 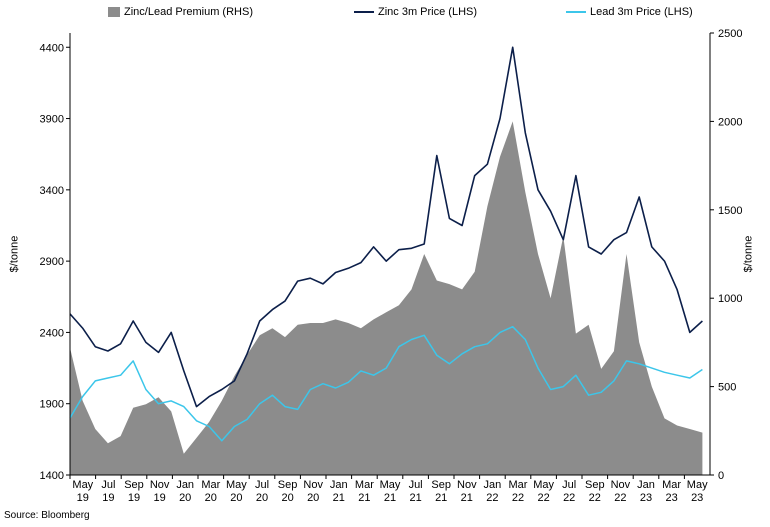 What do you see at coordinates (188, 12) in the screenshot?
I see `legend-label-premium: Zinc/Lead Premium (RHS)` at bounding box center [188, 12].